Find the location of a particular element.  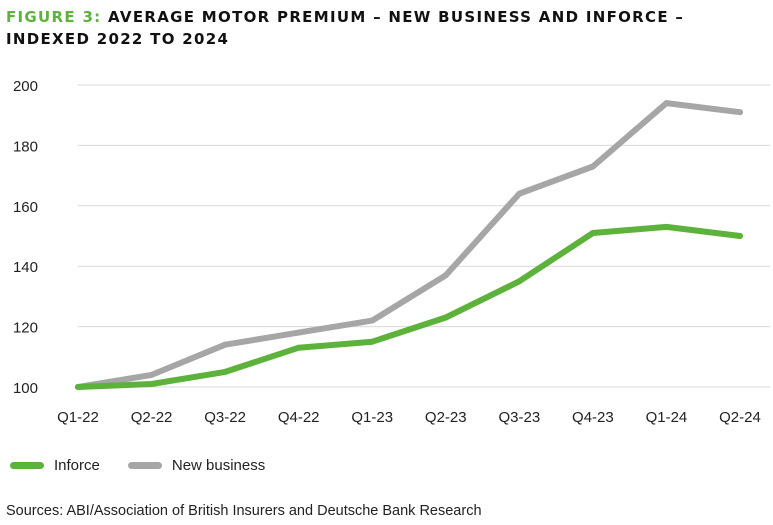

x-tick-label-Q2-23: Q2-23 is located at coordinates (446, 417).